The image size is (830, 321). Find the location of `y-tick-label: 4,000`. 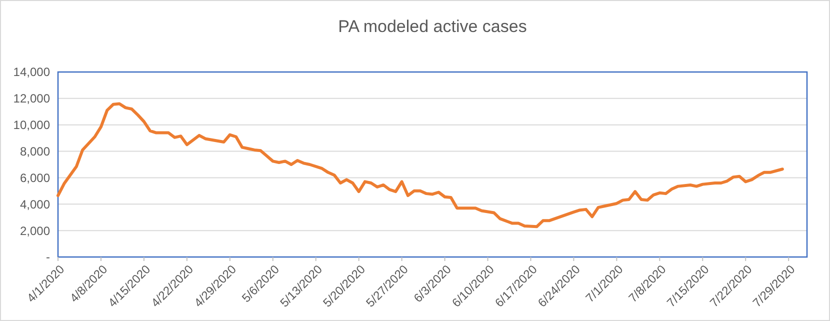

y-tick-label: 4,000 is located at coordinates (35, 204).